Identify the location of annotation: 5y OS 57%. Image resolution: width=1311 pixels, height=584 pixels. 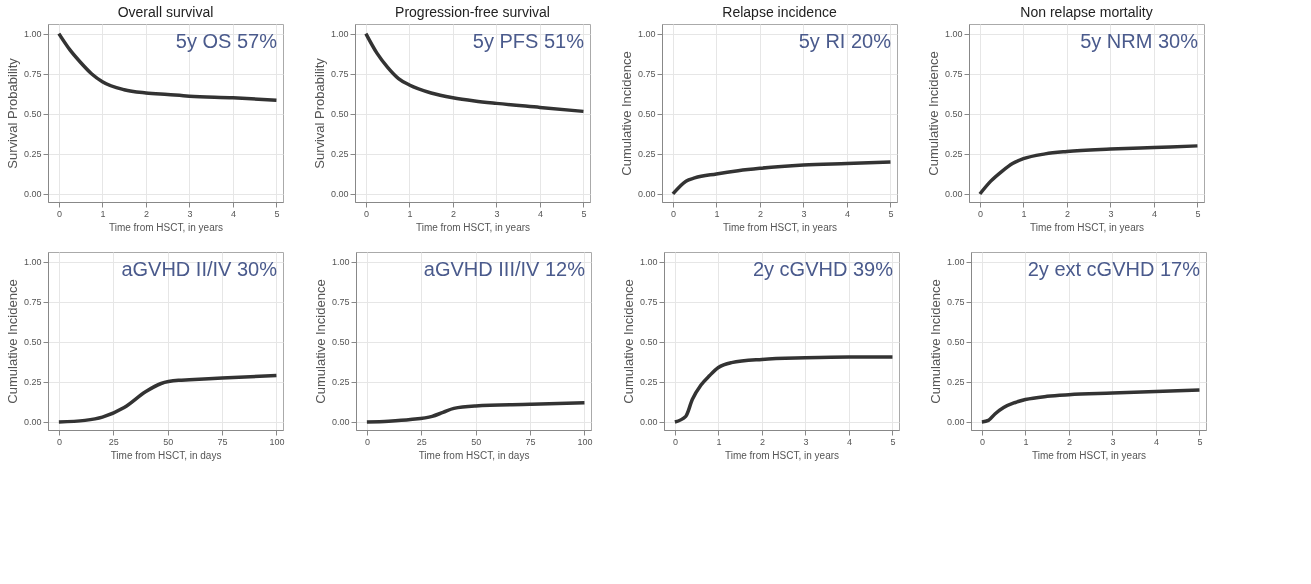
(226, 41).